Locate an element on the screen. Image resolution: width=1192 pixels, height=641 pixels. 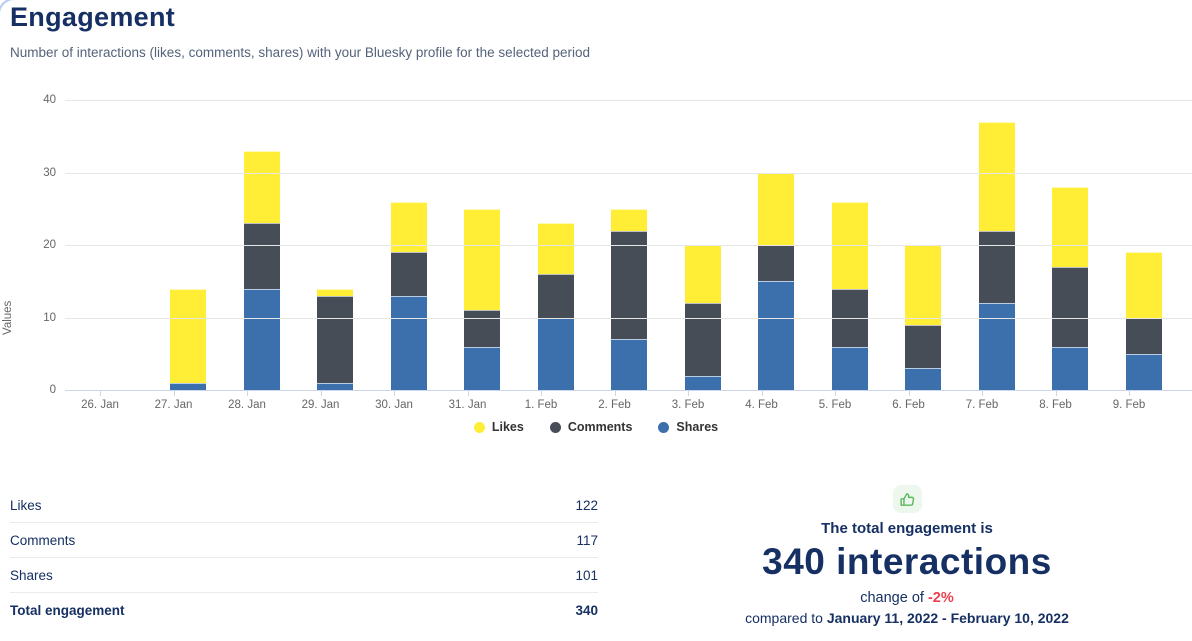
bar-stack-3-feb is located at coordinates (702, 245).